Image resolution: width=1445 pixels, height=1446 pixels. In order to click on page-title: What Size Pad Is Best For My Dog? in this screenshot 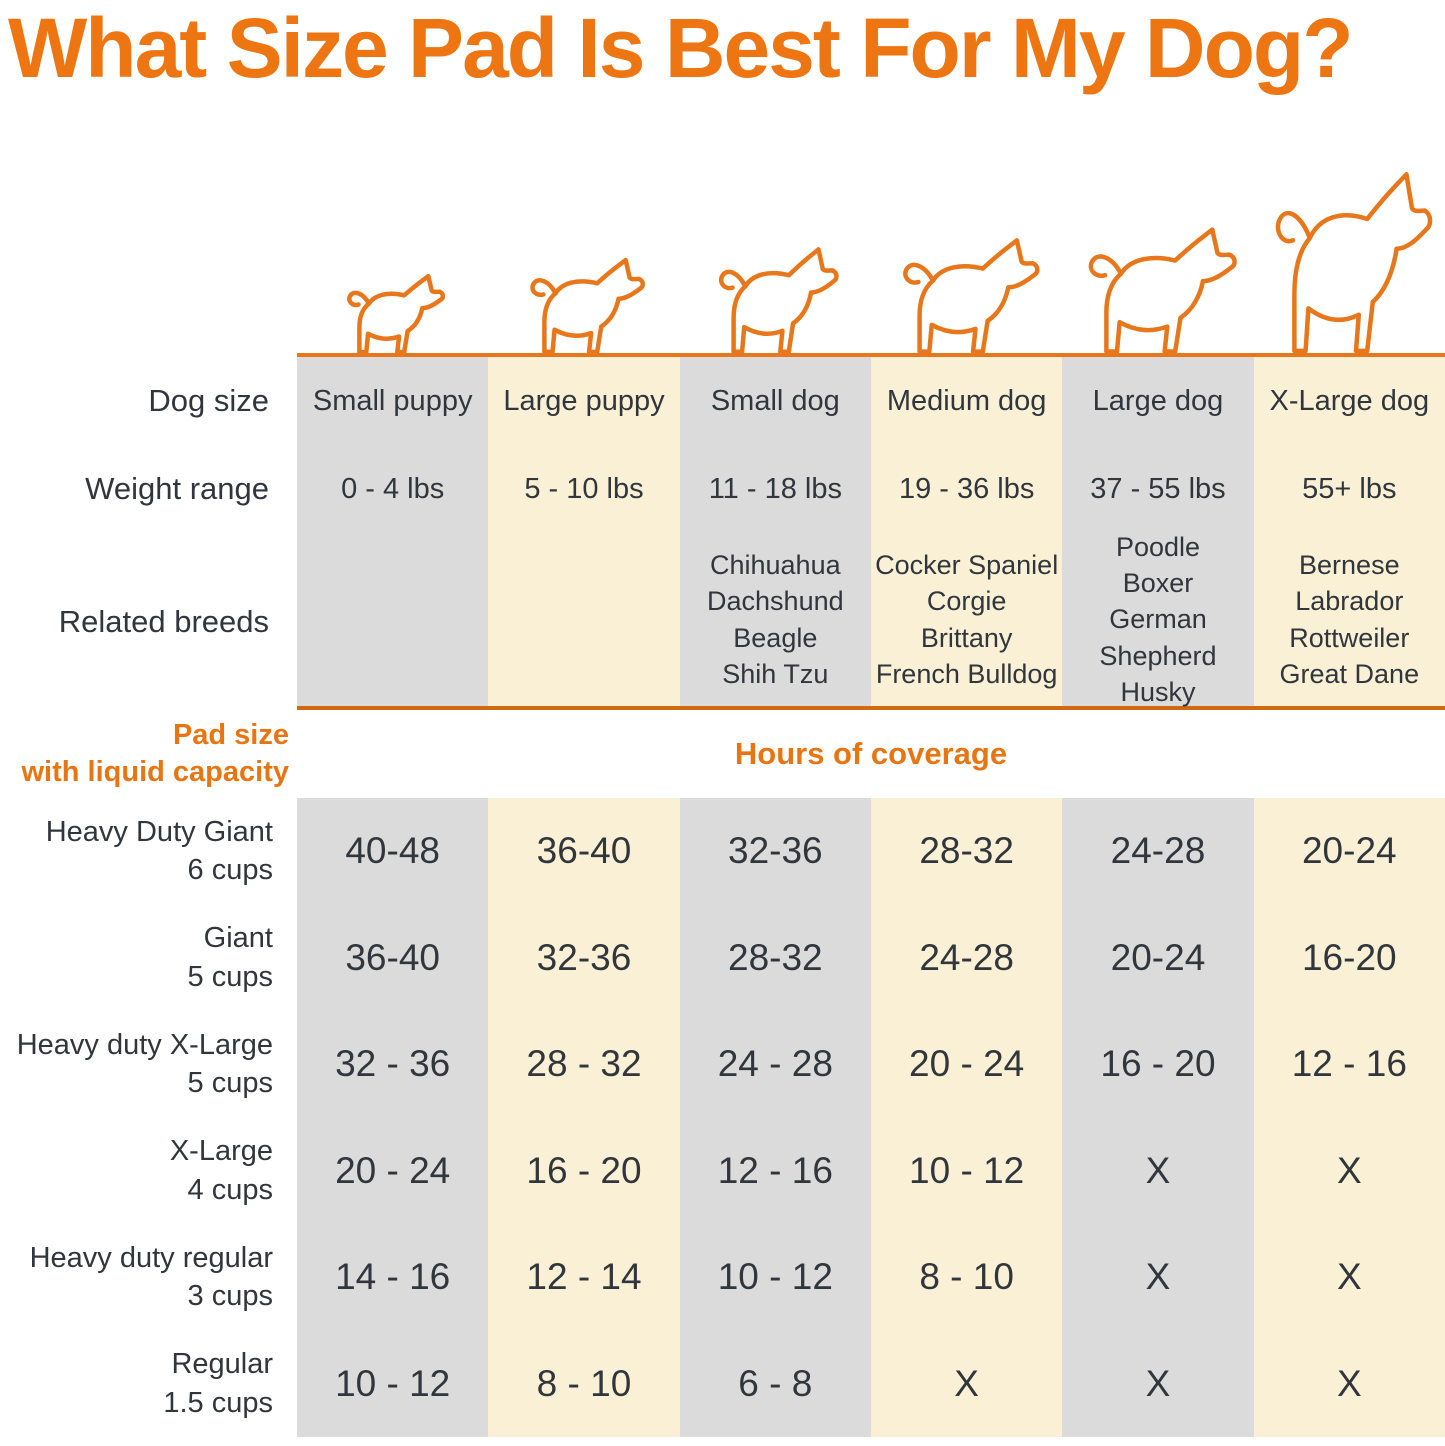, I will do `click(681, 48)`.